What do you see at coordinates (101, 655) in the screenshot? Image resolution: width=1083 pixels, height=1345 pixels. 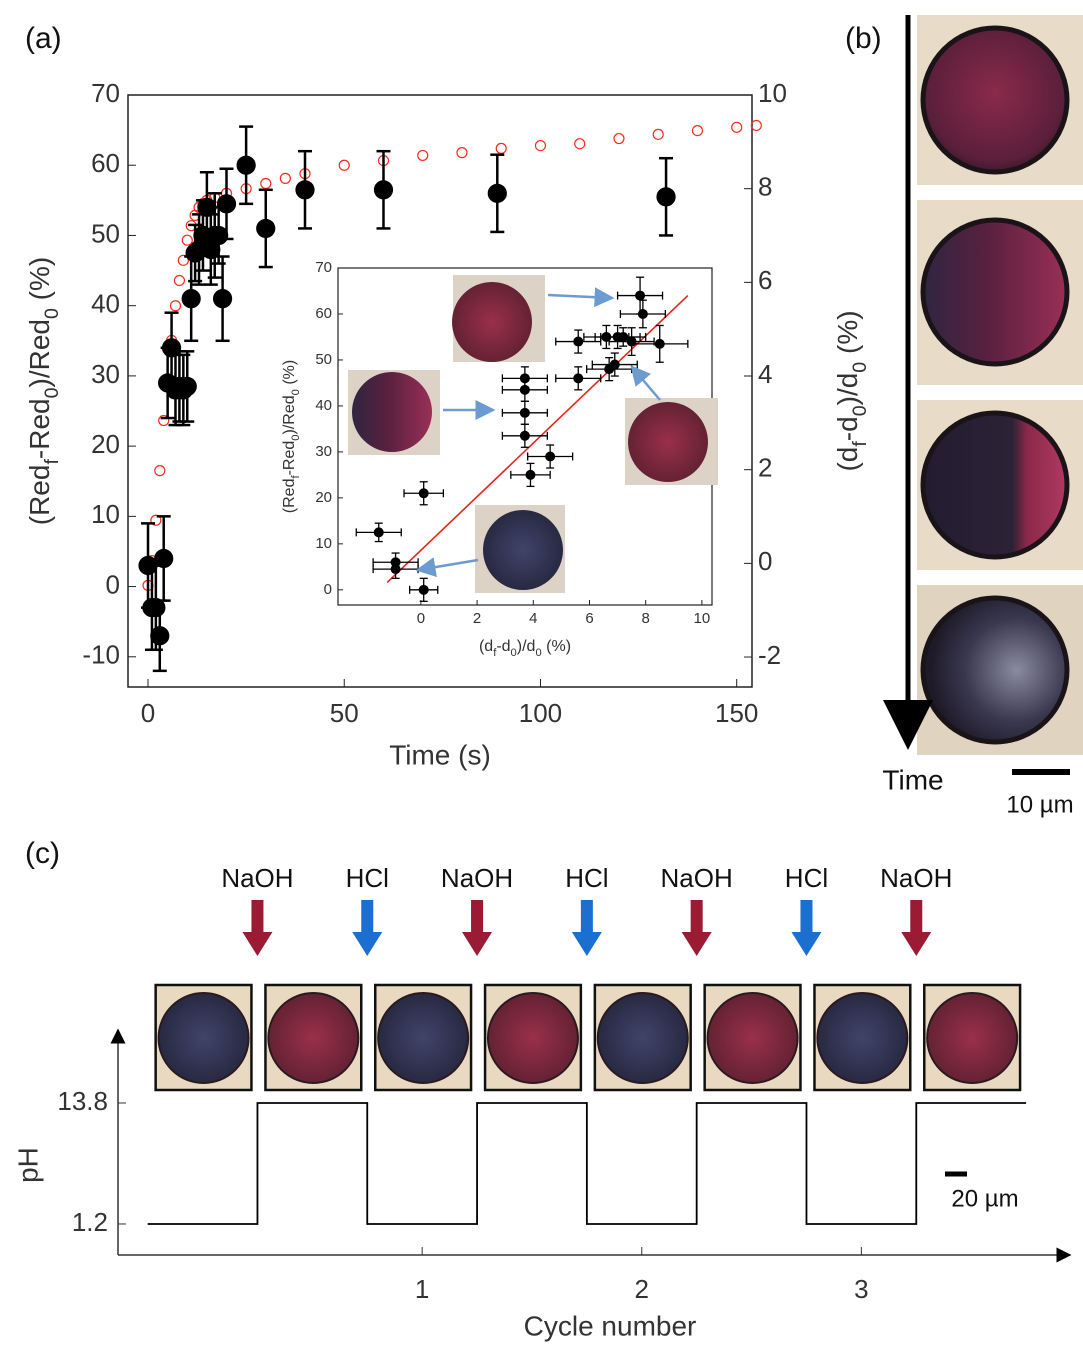 I see `y-tick-label: -10` at bounding box center [101, 655].